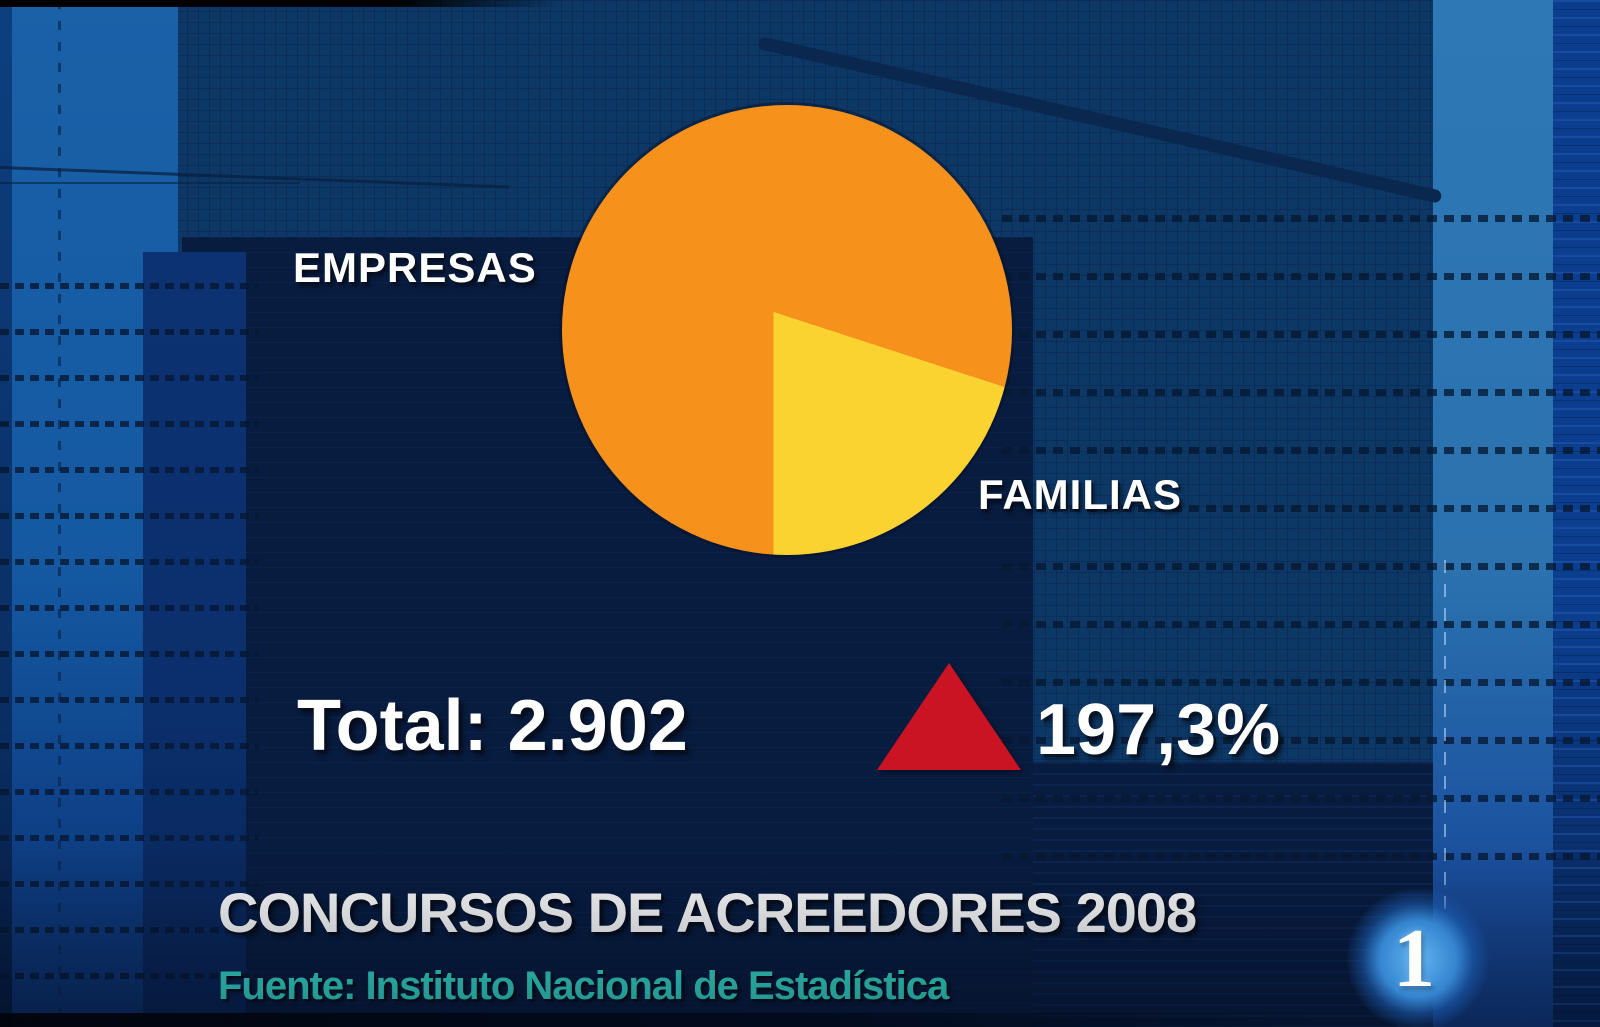 The image size is (1600, 1027). I want to click on chart-title: CONCURSOS DE ACREEDORES 2008, so click(707, 912).